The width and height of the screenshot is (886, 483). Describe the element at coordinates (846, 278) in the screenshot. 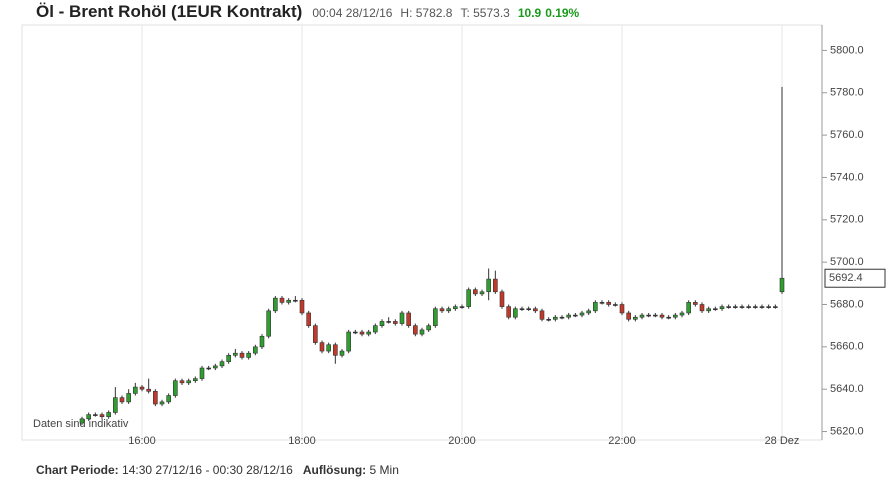

I see `last-price: 5692.4` at that location.